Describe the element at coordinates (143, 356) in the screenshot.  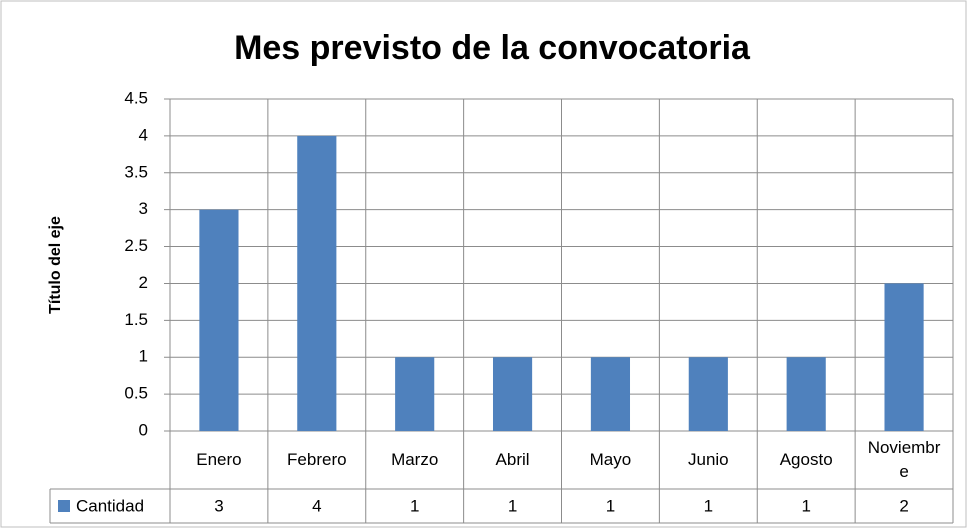
I see `y-tick-label: 1` at that location.